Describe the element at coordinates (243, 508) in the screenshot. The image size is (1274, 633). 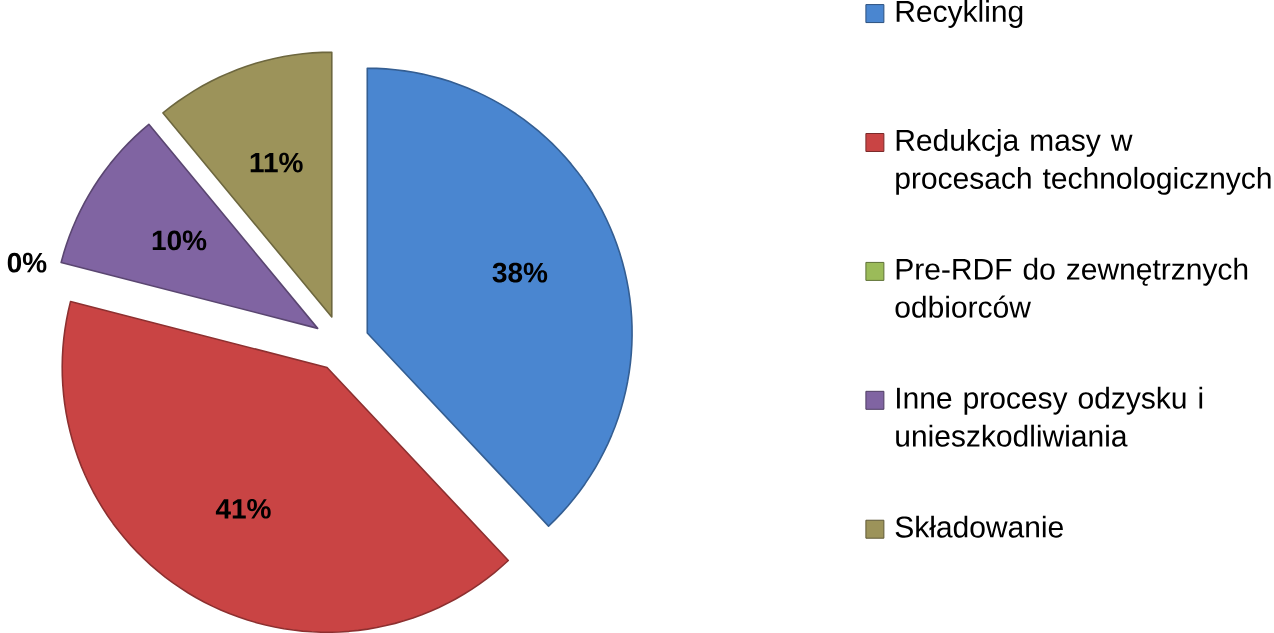
I see `data-label: 41%` at that location.